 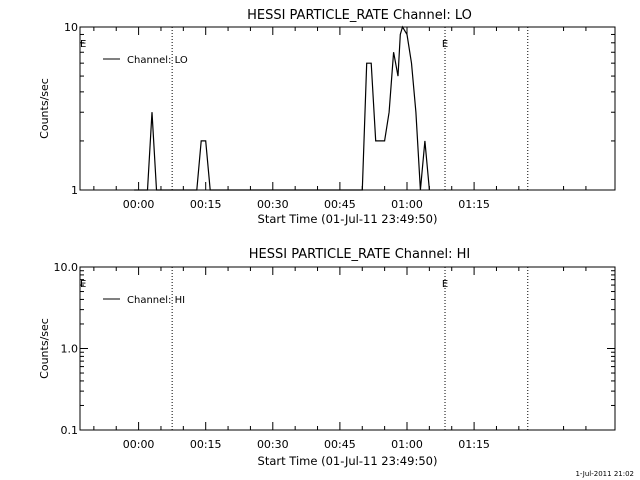 What do you see at coordinates (71, 27) in the screenshot?
I see `y-tick-label: 10` at bounding box center [71, 27].